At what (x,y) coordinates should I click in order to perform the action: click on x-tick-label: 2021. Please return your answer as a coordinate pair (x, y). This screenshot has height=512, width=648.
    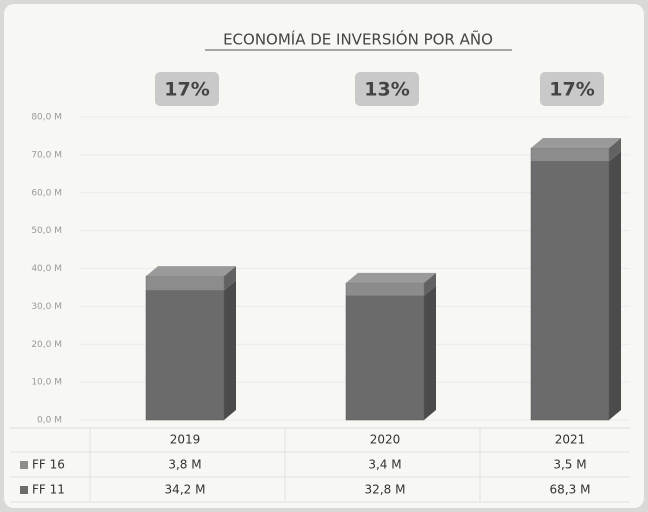
    Looking at the image, I should click on (570, 440).